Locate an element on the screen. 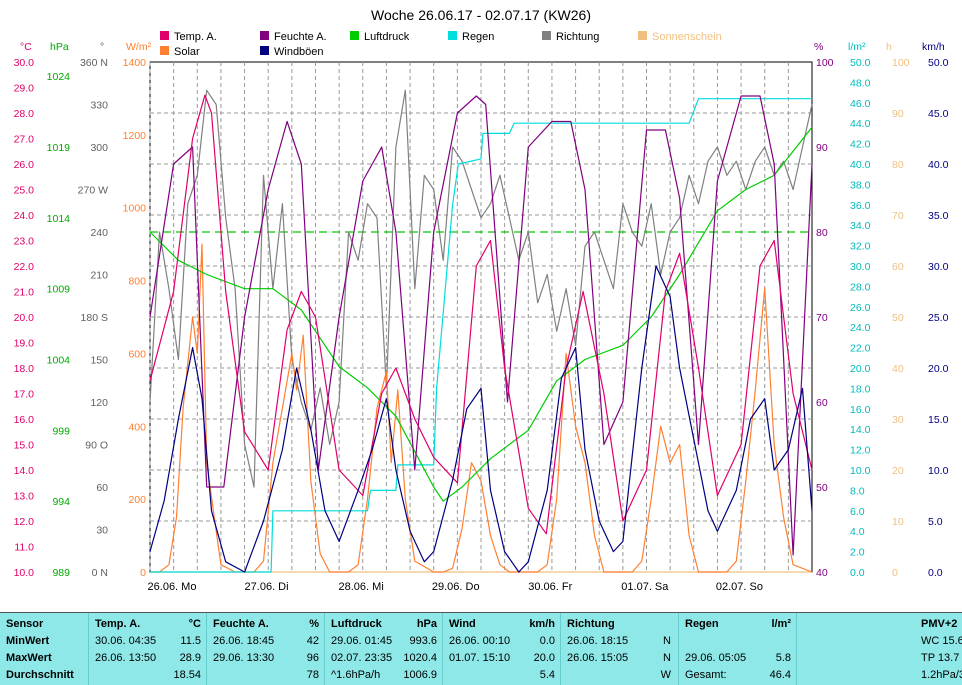 The image size is (962, 685). direction-tick-label: 60 is located at coordinates (102, 488).